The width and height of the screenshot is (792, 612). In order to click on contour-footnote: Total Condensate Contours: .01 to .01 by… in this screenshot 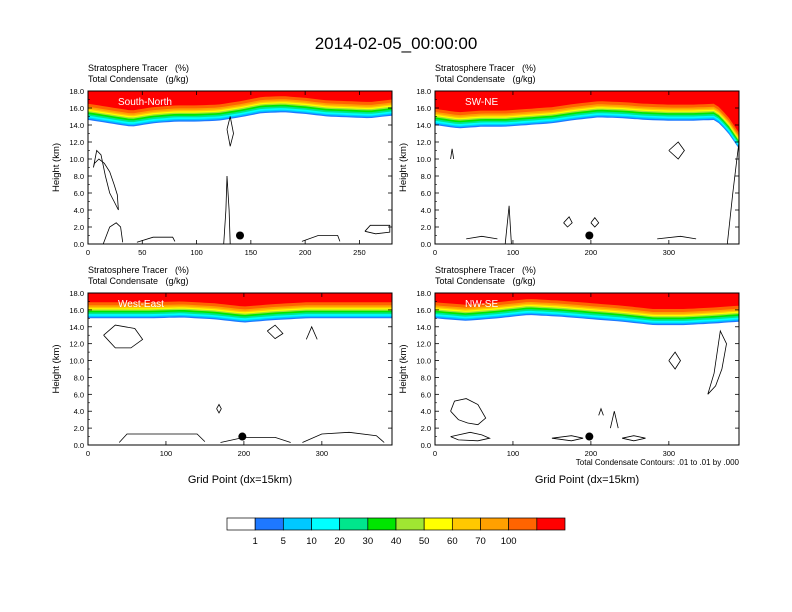, I will do `click(658, 462)`.